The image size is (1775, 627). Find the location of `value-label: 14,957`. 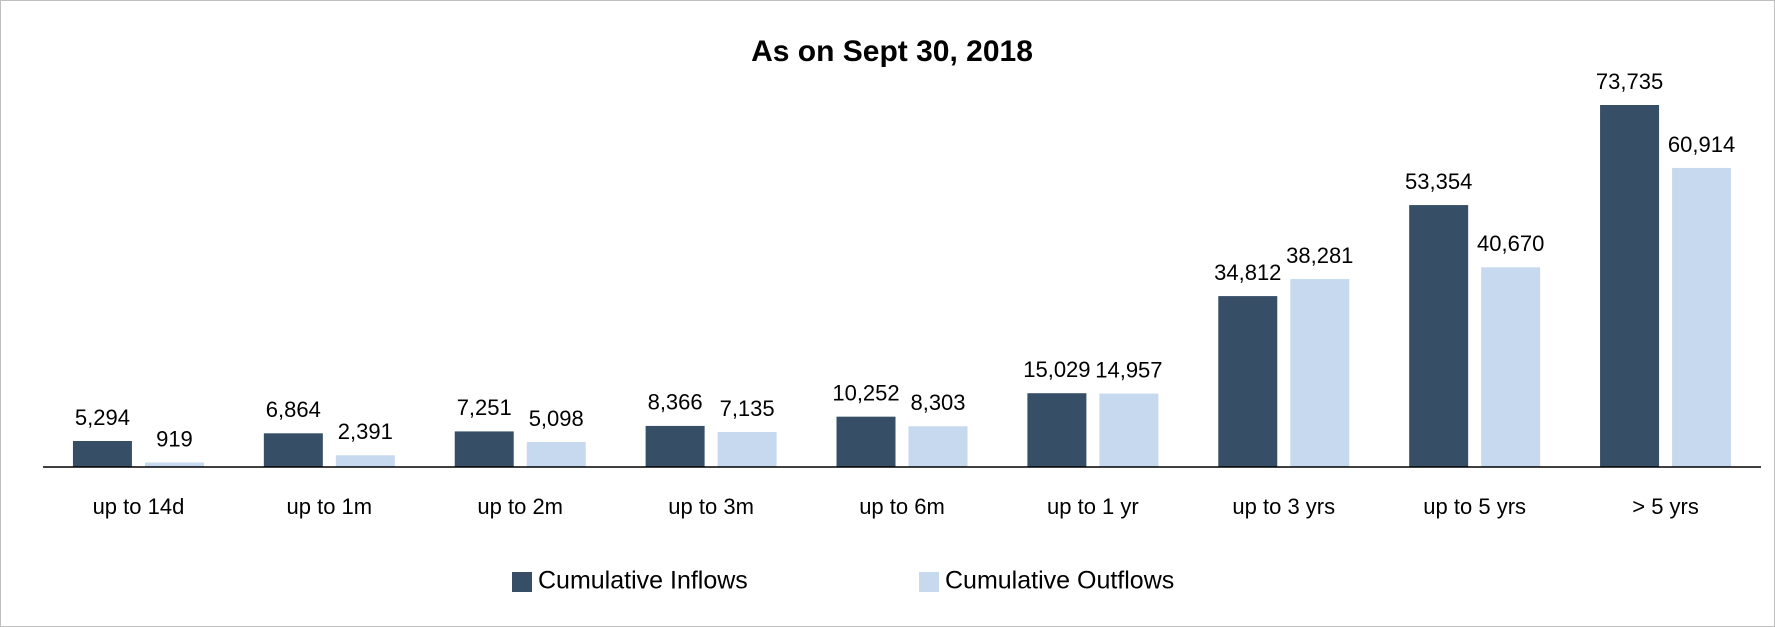

value-label: 14,957 is located at coordinates (1128, 369).